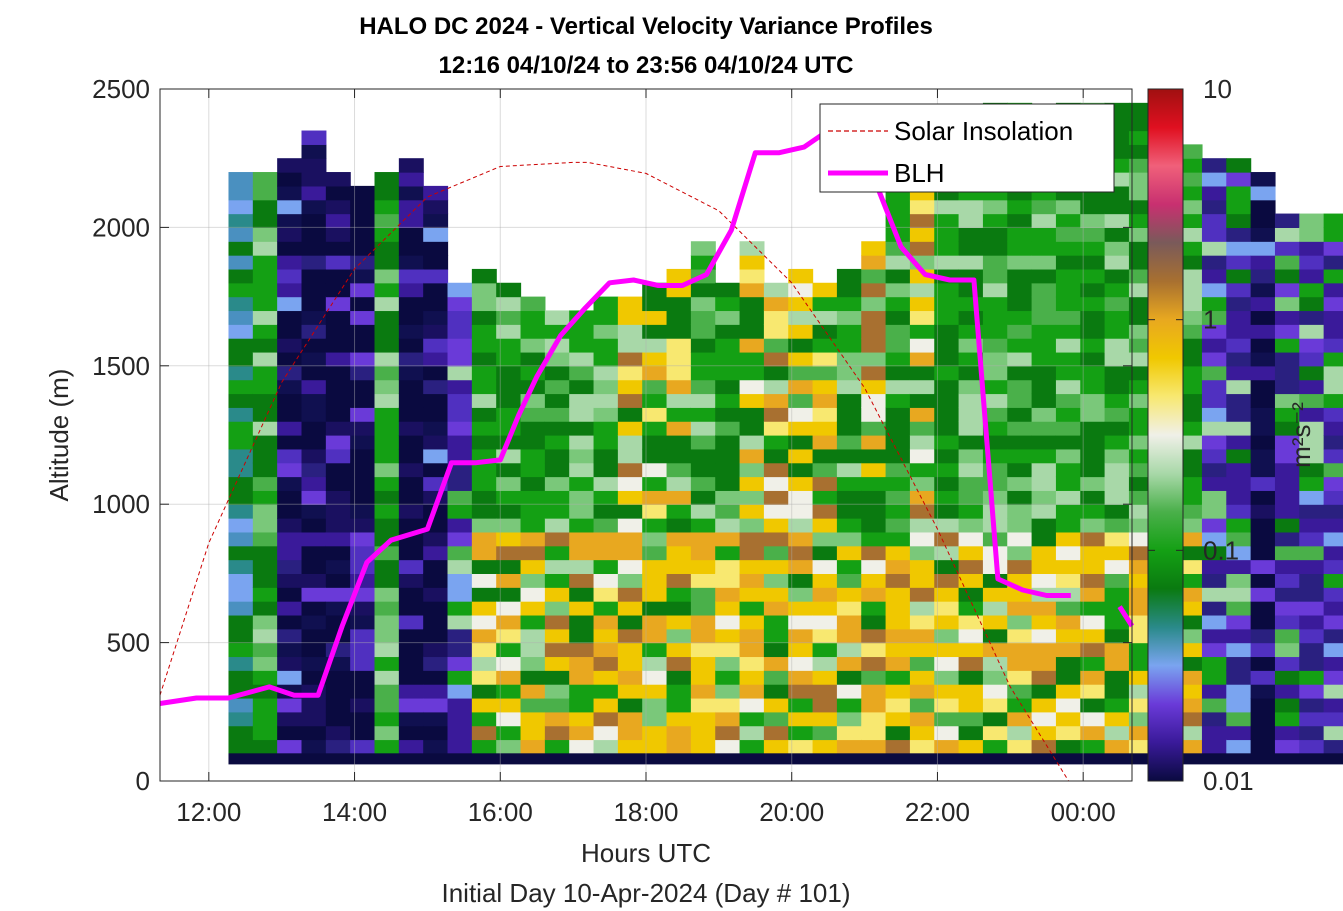 This screenshot has width=1343, height=911. Describe the element at coordinates (143, 781) in the screenshot. I see `y-tick-label: 0` at that location.